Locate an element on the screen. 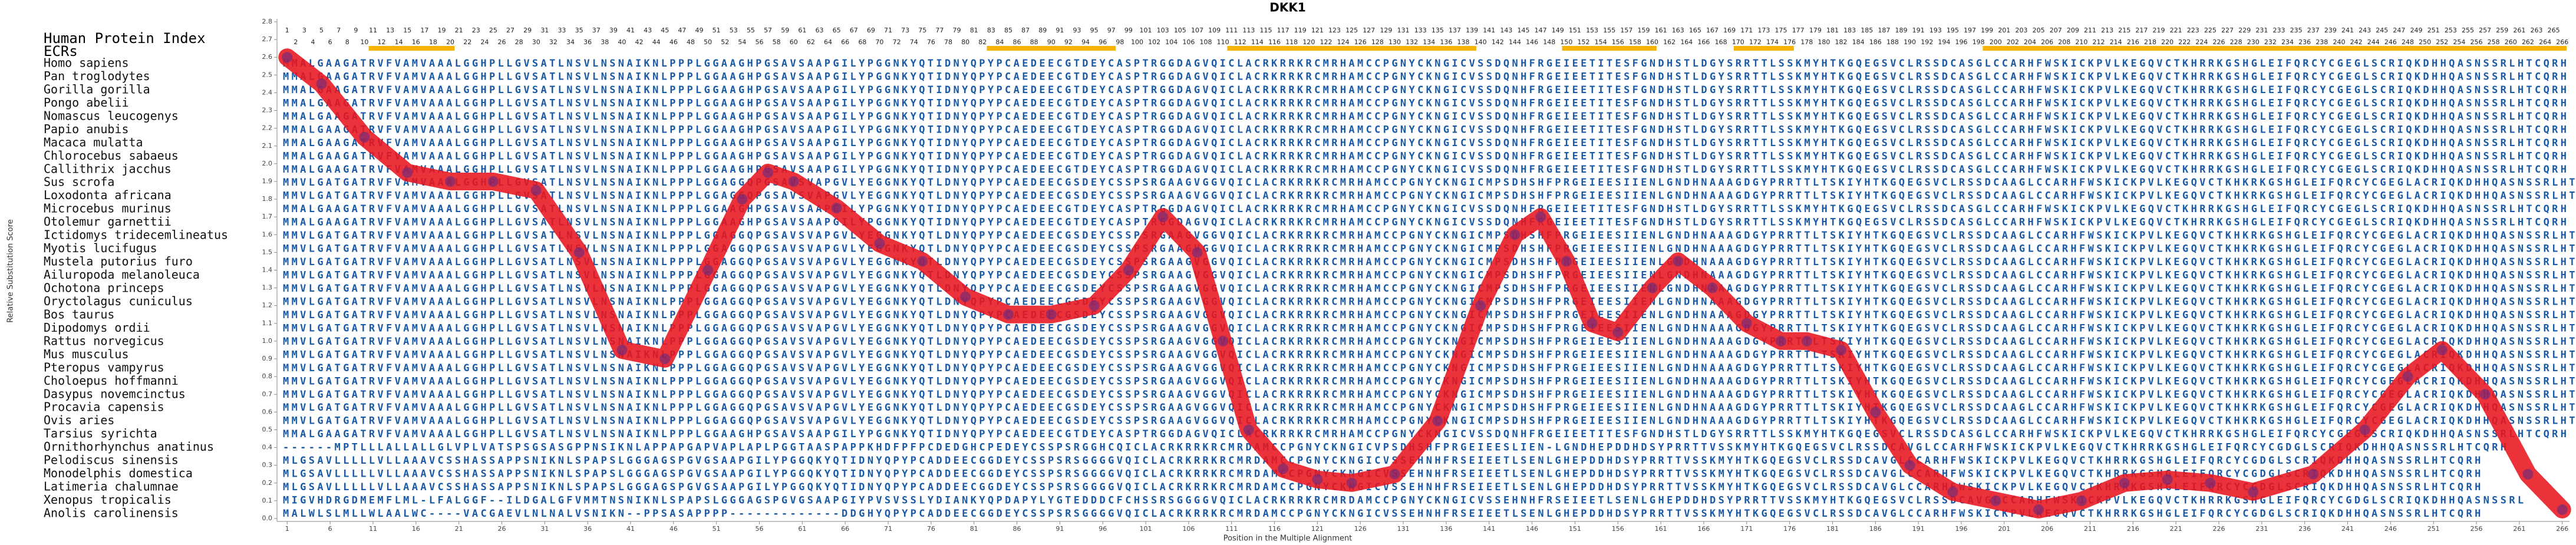 The height and width of the screenshot is (545, 2576). index-number: 194 is located at coordinates (1944, 42).